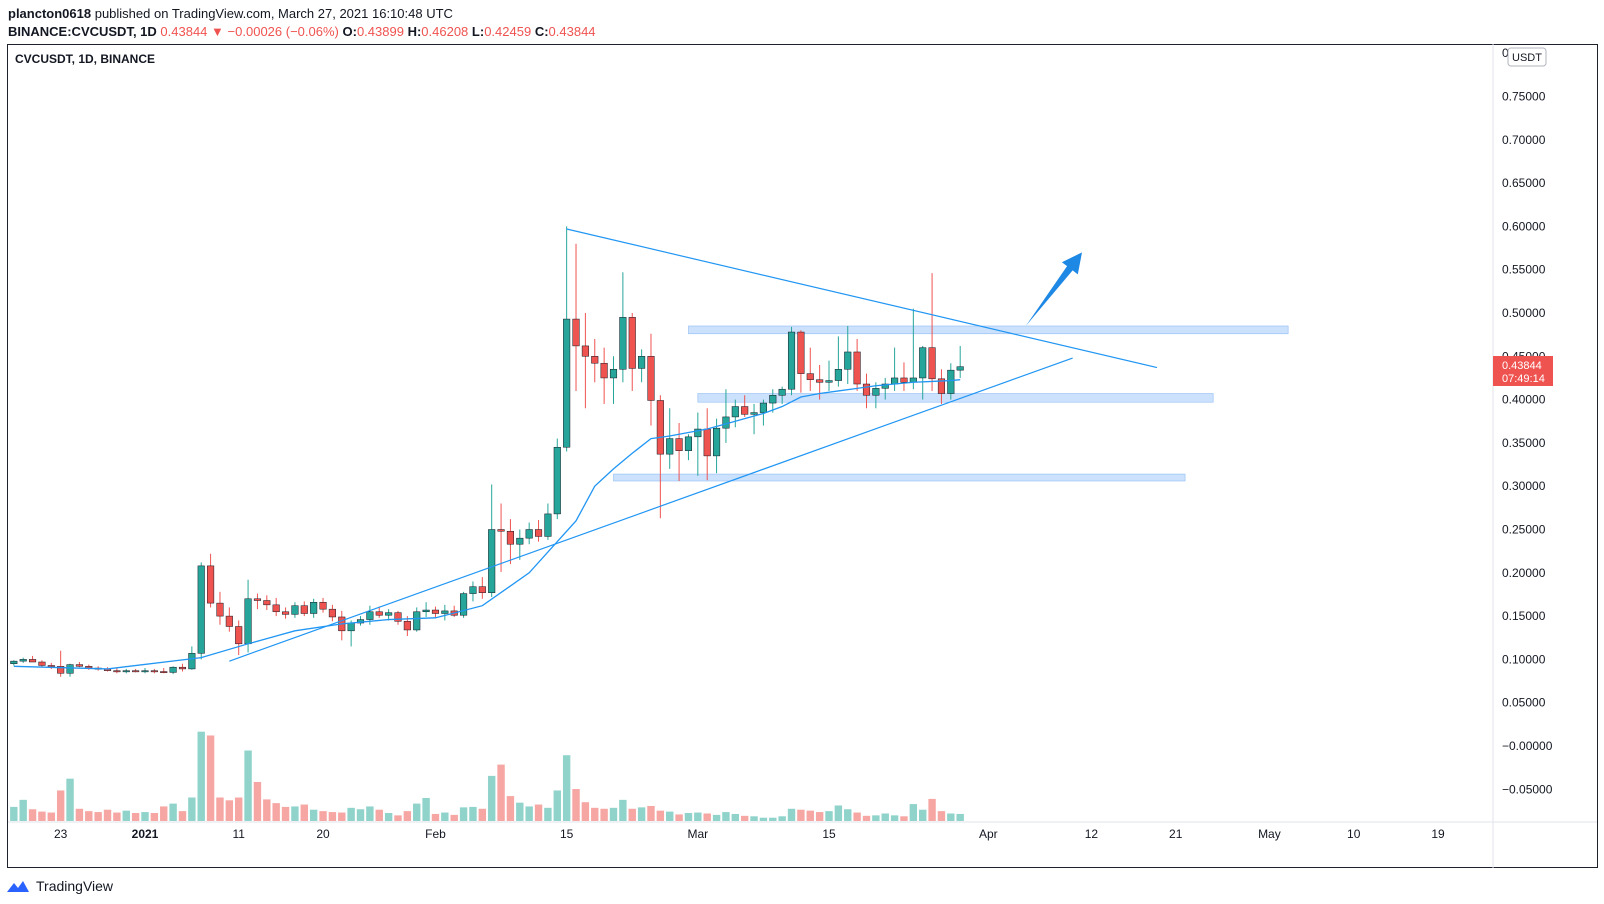 This screenshot has width=1604, height=904. Describe the element at coordinates (85, 59) in the screenshot. I see `chart-title: CVCUSDT, 1D, BINANCE` at that location.